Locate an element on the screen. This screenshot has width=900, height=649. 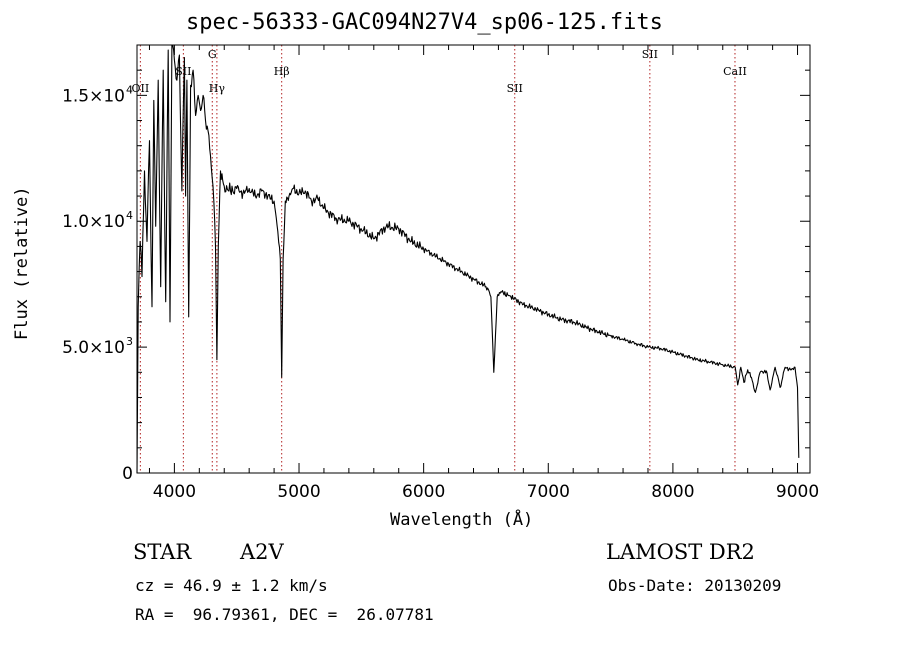
y-tick-exponent-3: 4 is located at coordinates (129, 89).